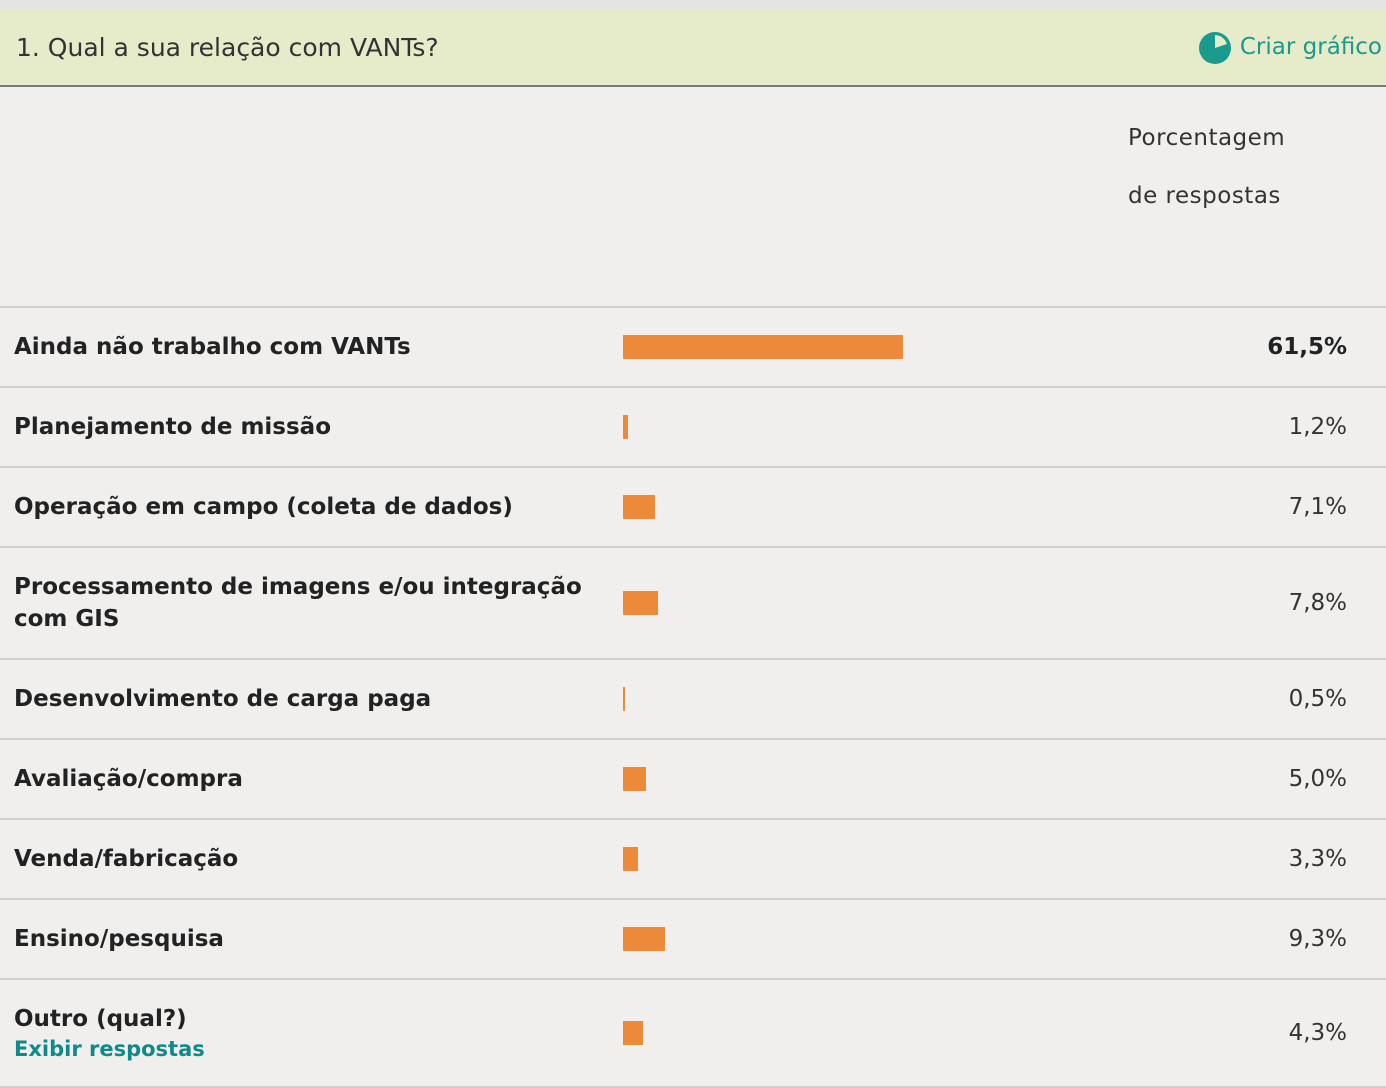 The image size is (1386, 1088). What do you see at coordinates (693, 5) in the screenshot?
I see `top-strip` at bounding box center [693, 5].